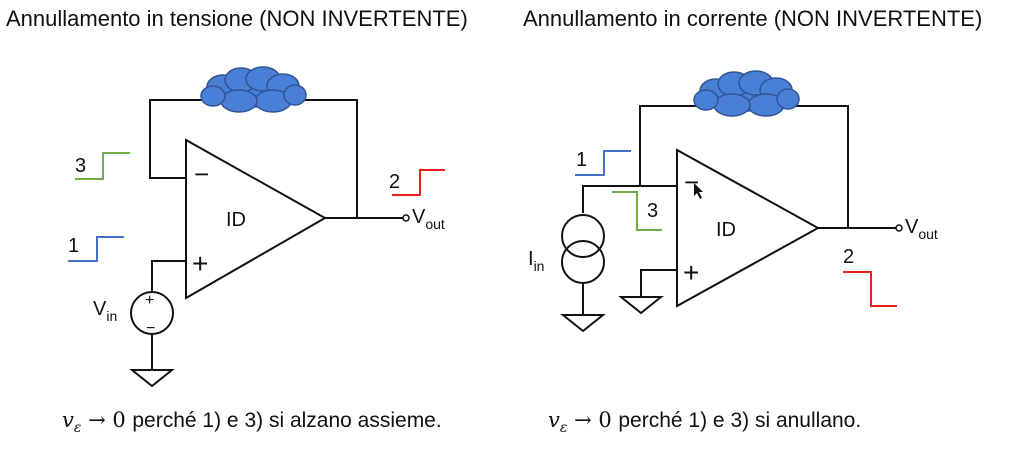  I want to click on right-vout-label: Vout, so click(921, 229).